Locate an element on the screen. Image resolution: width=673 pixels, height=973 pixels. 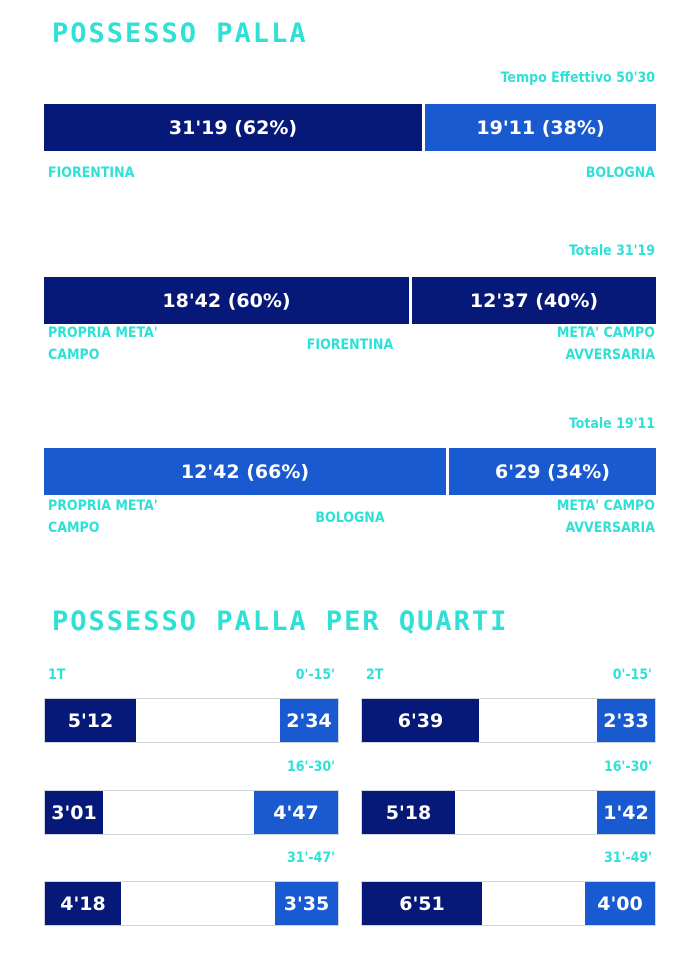
quarter-bologna-segment: 2'33 is located at coordinates (626, 720).